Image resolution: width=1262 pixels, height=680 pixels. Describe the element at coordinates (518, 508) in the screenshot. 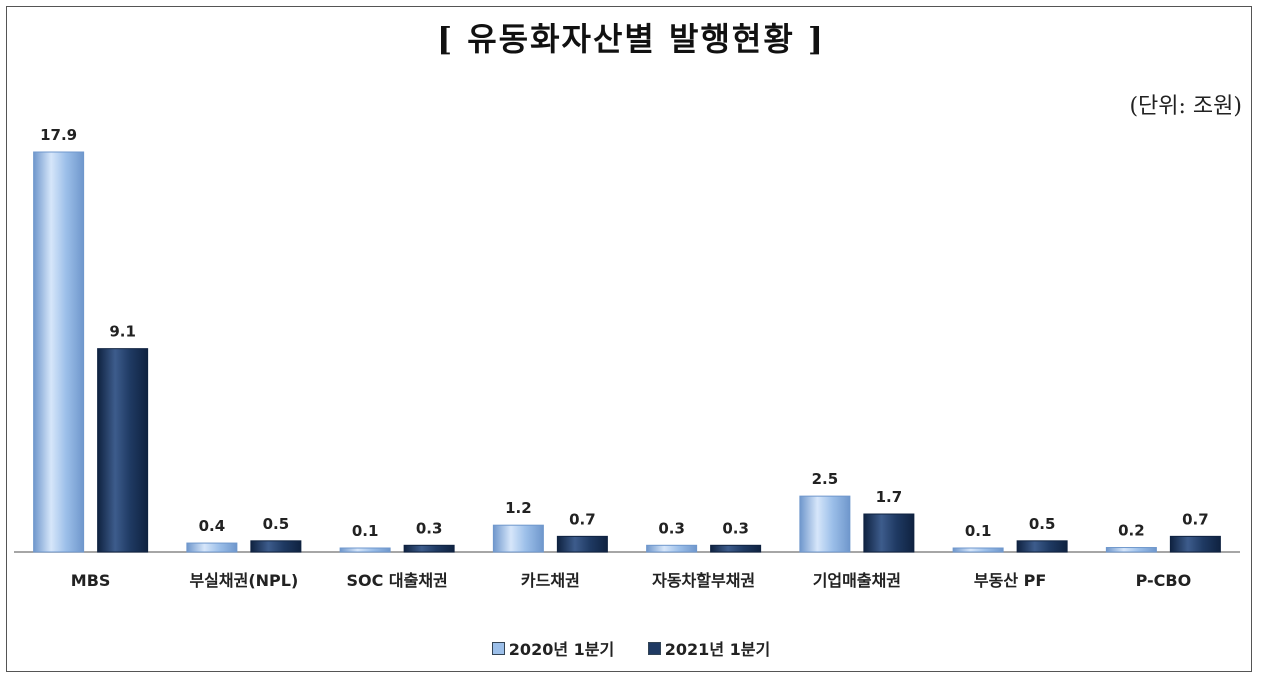

I see `data-label-2020-3: 1.2` at that location.